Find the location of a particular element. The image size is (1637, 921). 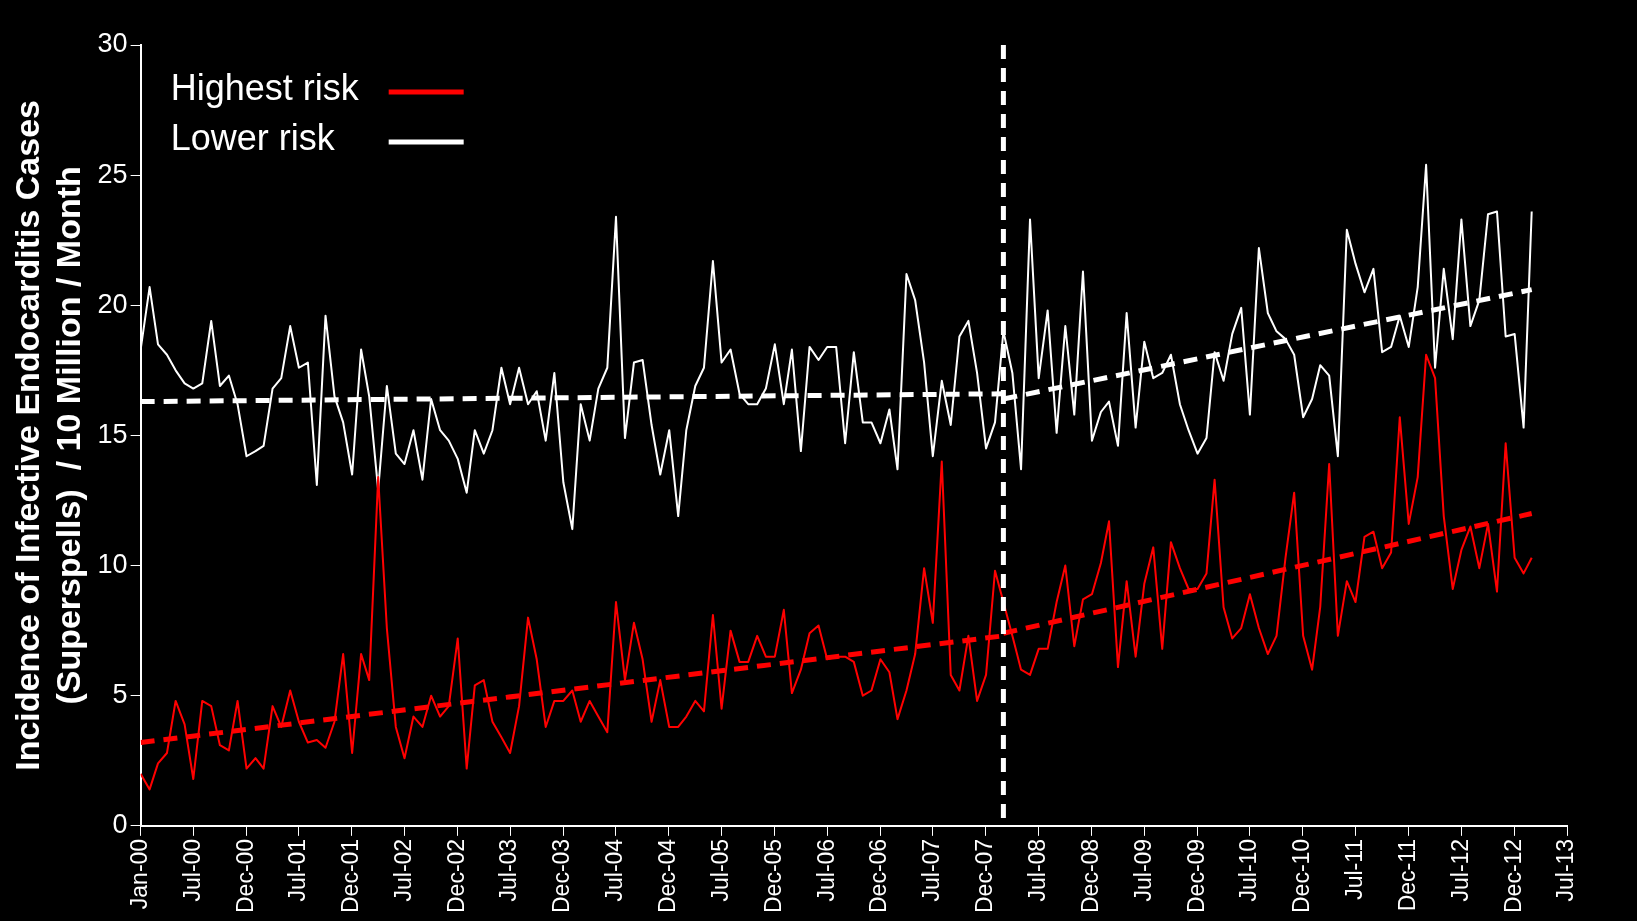

x-tick-label: Dec-06 is located at coordinates (878, 876).